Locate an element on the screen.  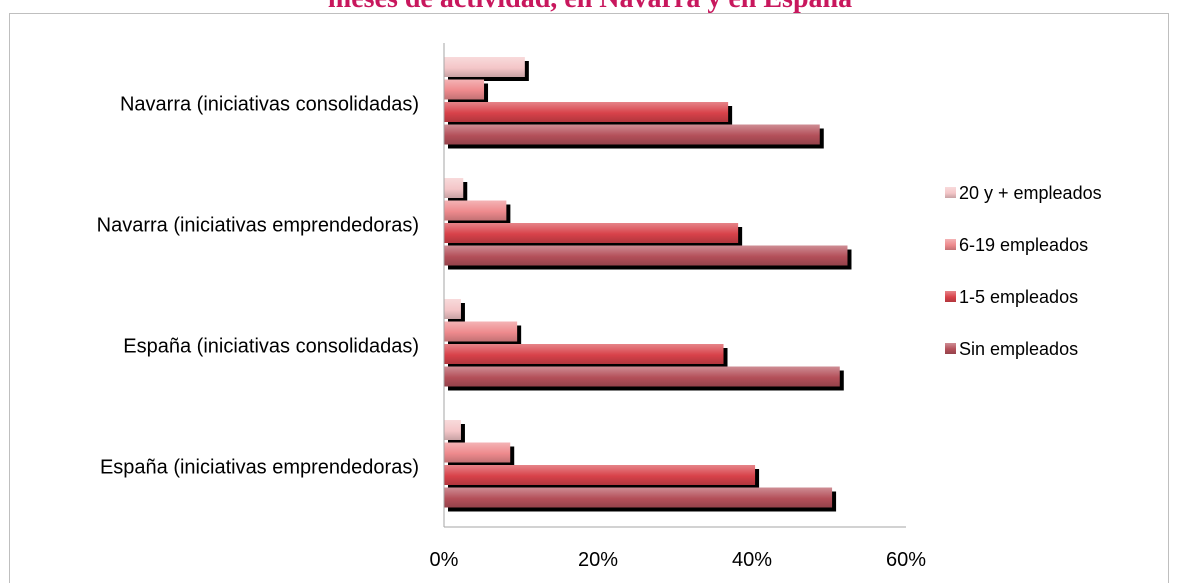
legend-label: 1-5 empleados is located at coordinates (1018, 297).